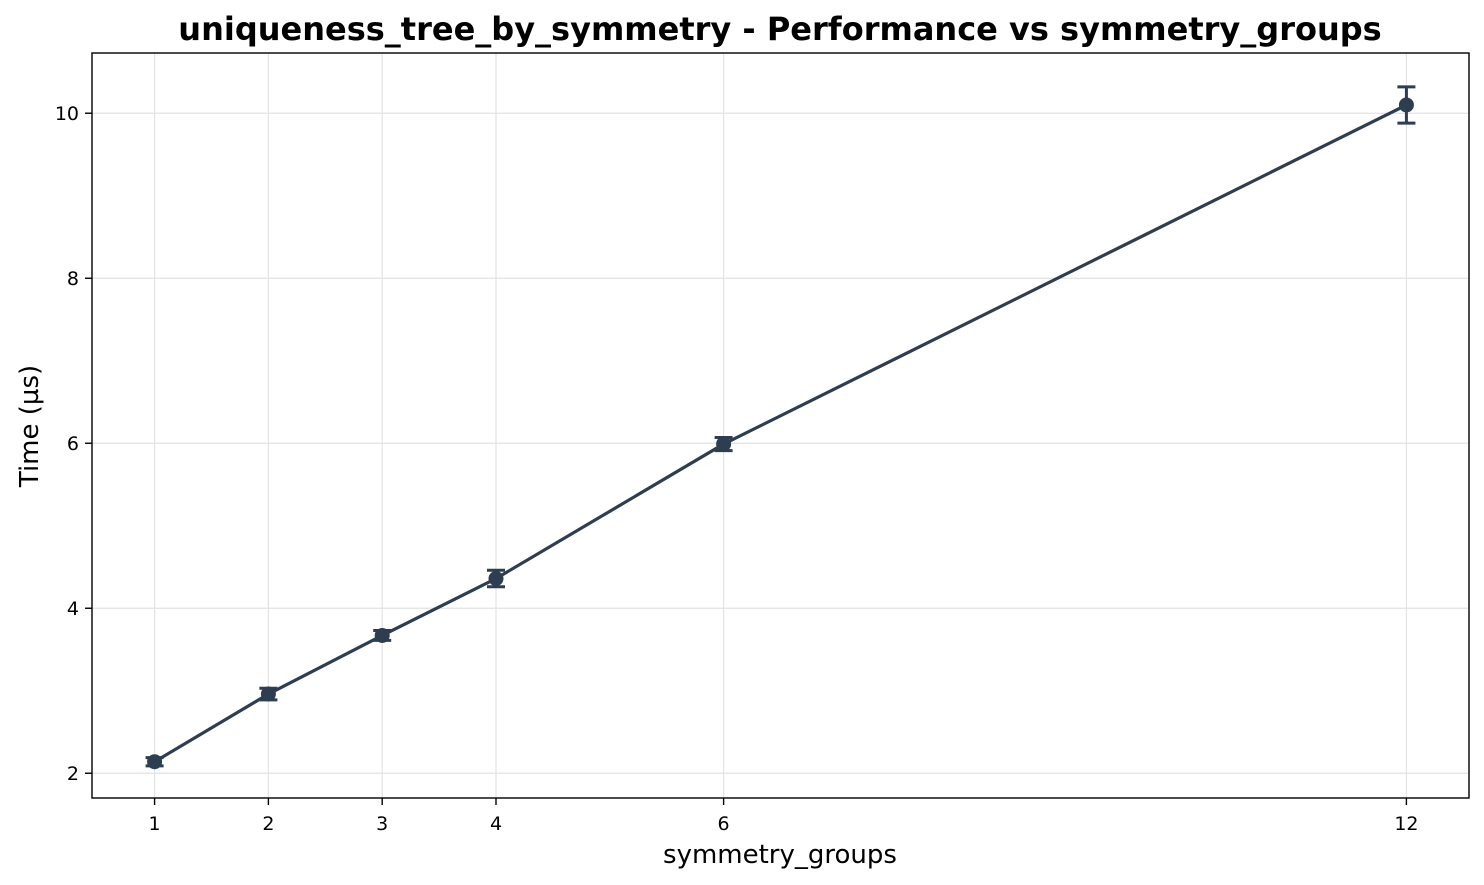  What do you see at coordinates (1406, 824) in the screenshot?
I see `x-tick-label: 12` at bounding box center [1406, 824].